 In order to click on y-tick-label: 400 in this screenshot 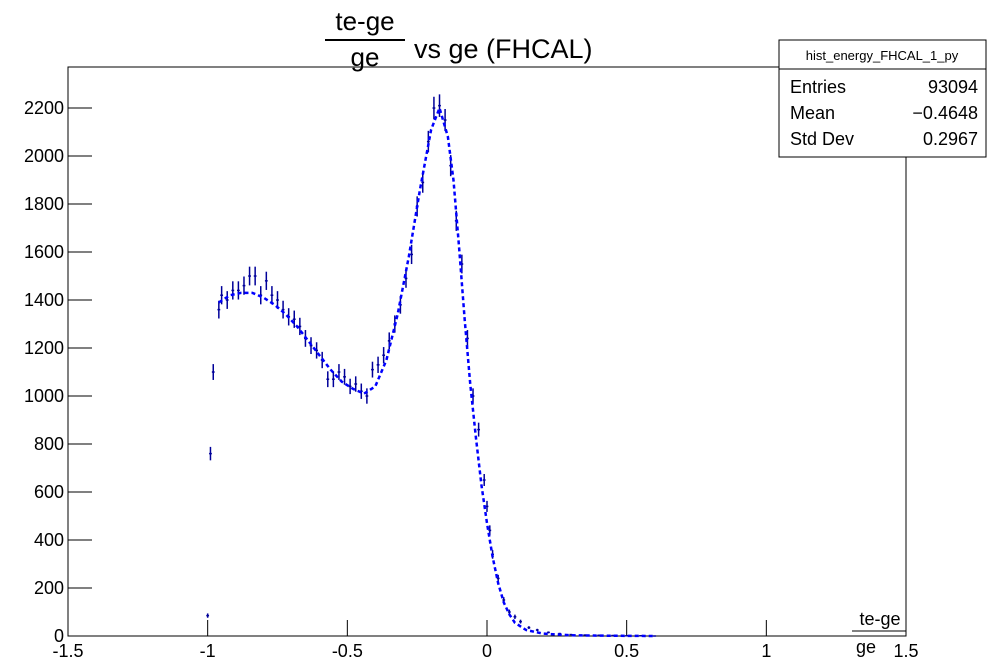, I will do `click(49, 540)`.